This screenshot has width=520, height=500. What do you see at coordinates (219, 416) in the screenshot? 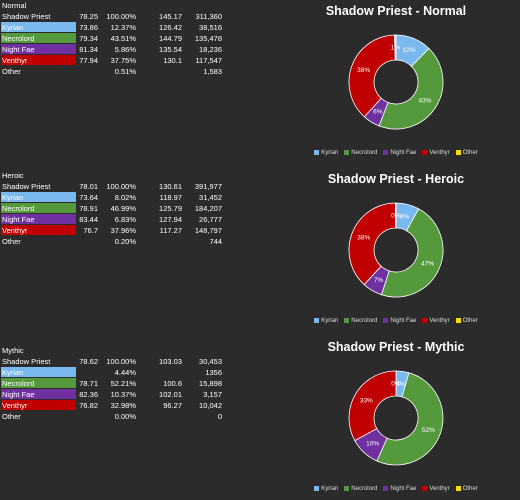
I see `value-cell: 0` at bounding box center [219, 416].